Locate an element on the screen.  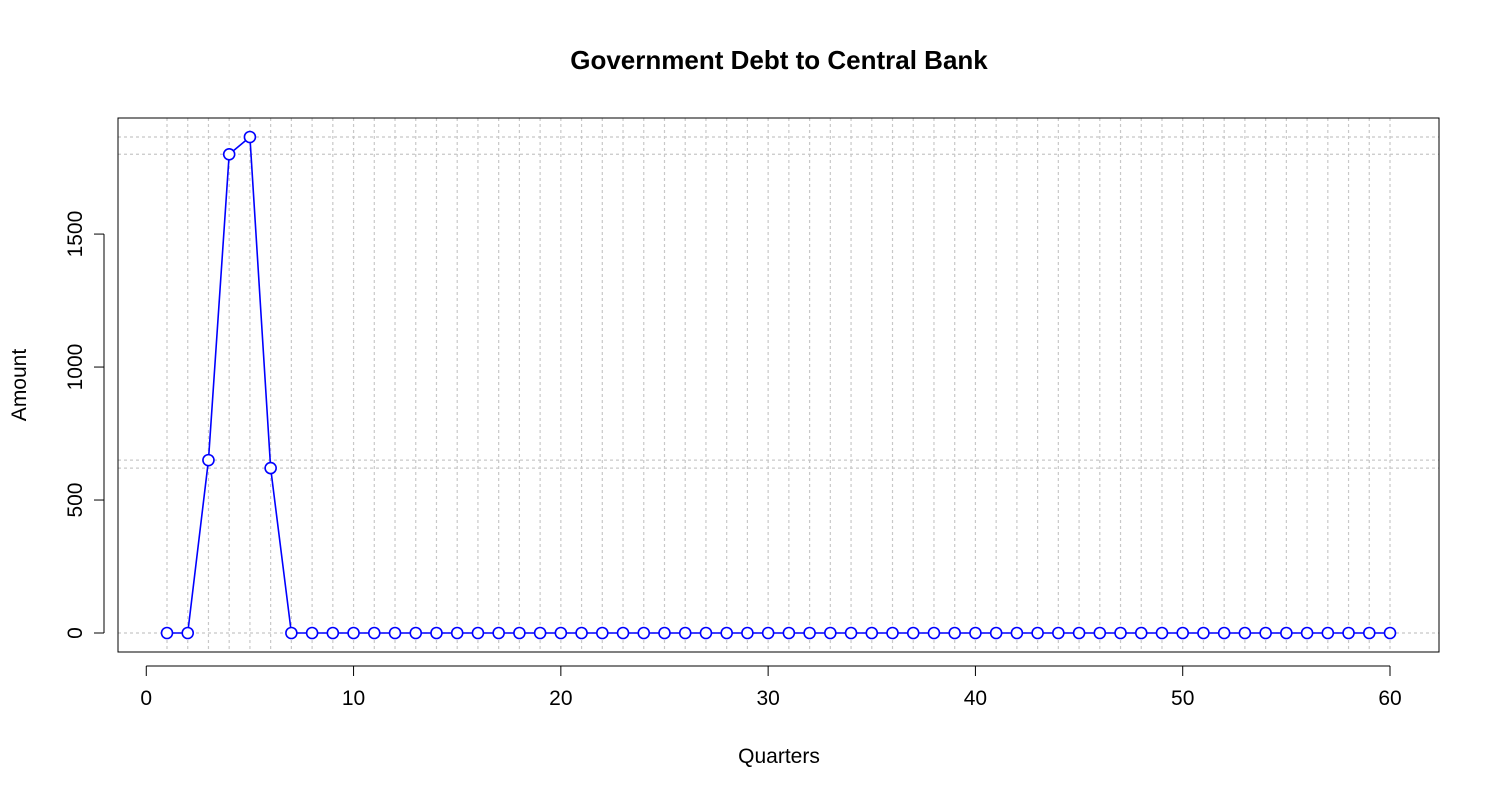
y-tick-label: 1000 is located at coordinates (75, 367).